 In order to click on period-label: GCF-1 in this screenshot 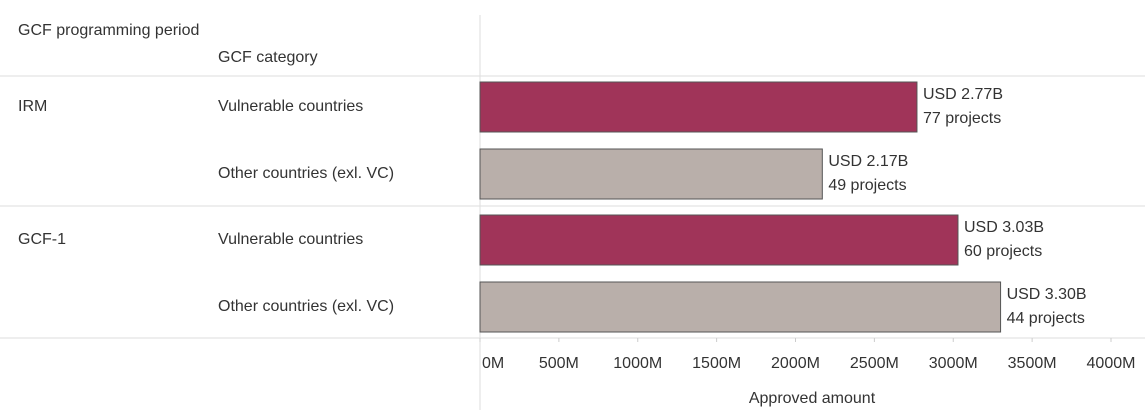, I will do `click(42, 239)`.